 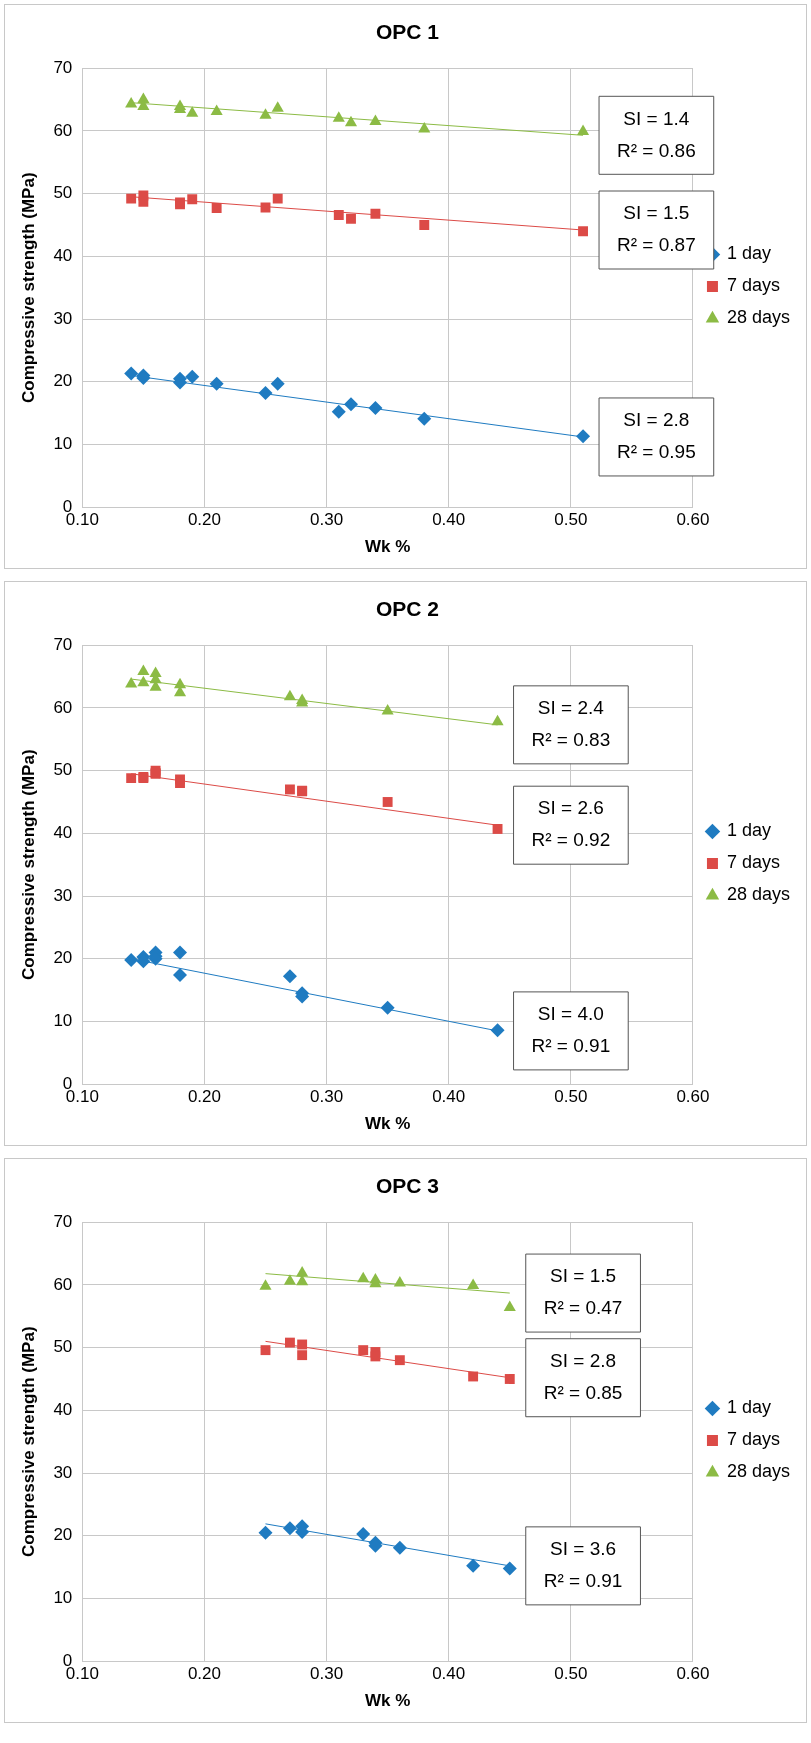 I want to click on chart-title: OPC 3, so click(x=407, y=1186).